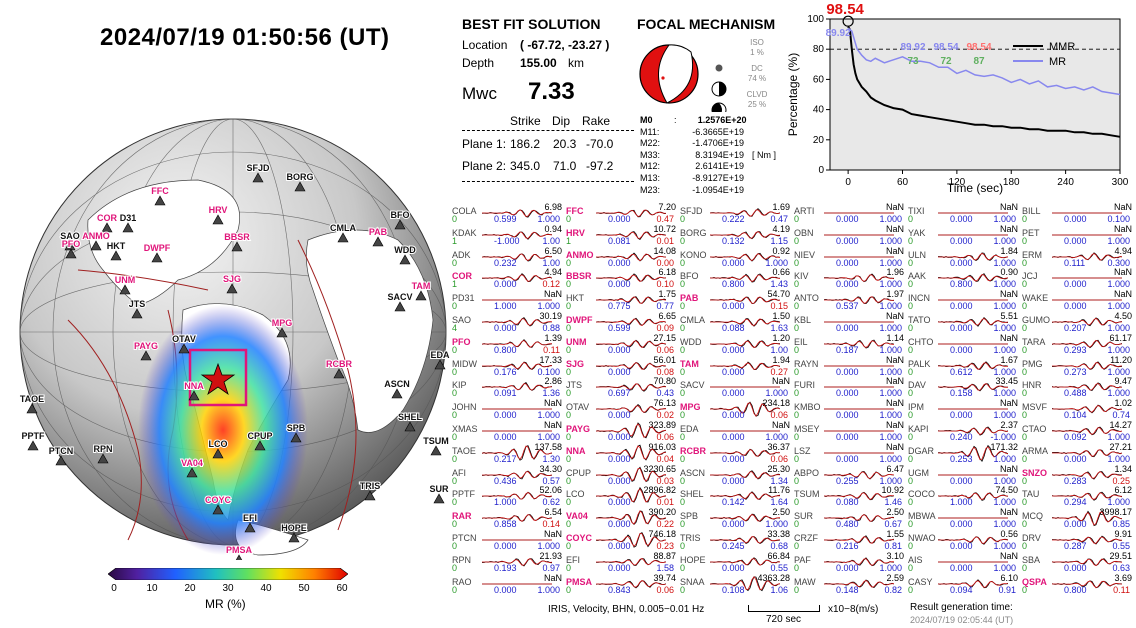 The height and width of the screenshot is (628, 1136). What do you see at coordinates (508, 431) in the screenshot?
I see `station-cell: XMAS NaN 0 0.000 1.000` at bounding box center [508, 431].